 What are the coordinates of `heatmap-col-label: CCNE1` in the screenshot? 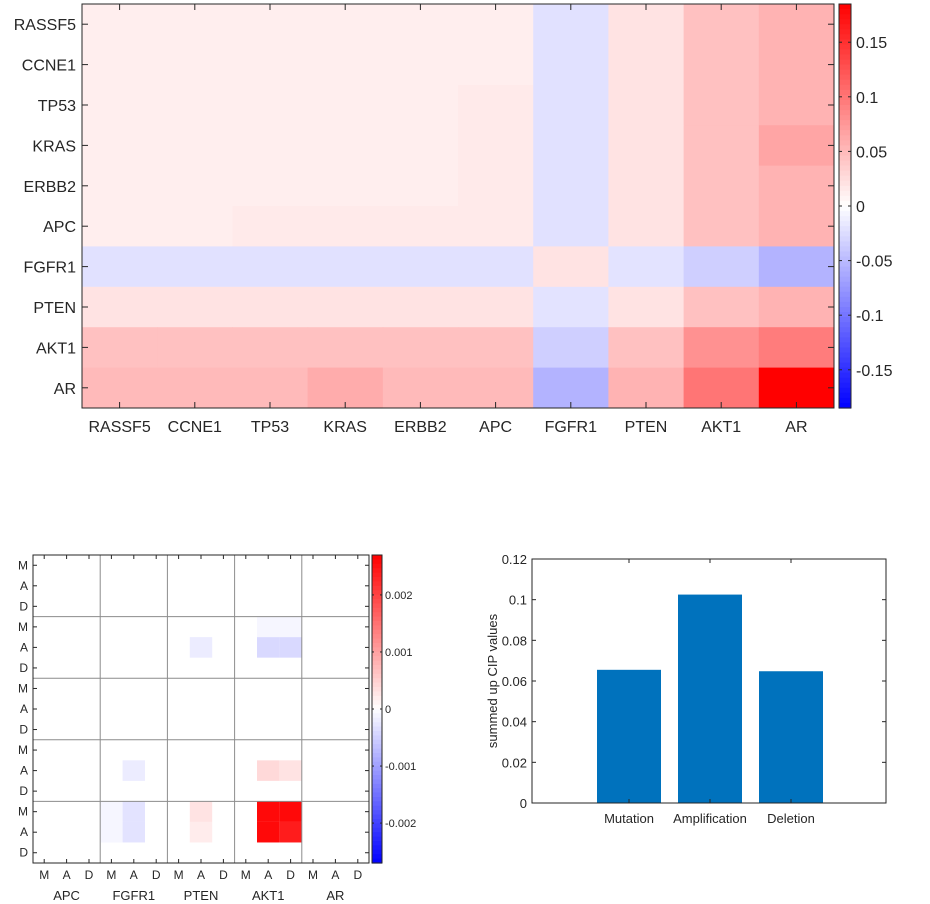 It's located at (195, 427).